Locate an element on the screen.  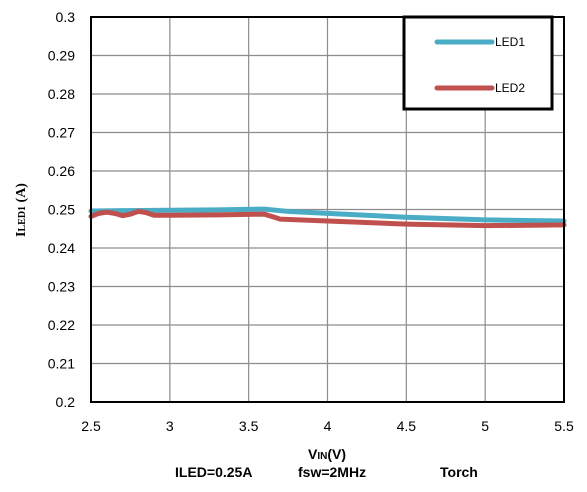
y-axis-label: ILED1 (A) is located at coordinates (21, 210).